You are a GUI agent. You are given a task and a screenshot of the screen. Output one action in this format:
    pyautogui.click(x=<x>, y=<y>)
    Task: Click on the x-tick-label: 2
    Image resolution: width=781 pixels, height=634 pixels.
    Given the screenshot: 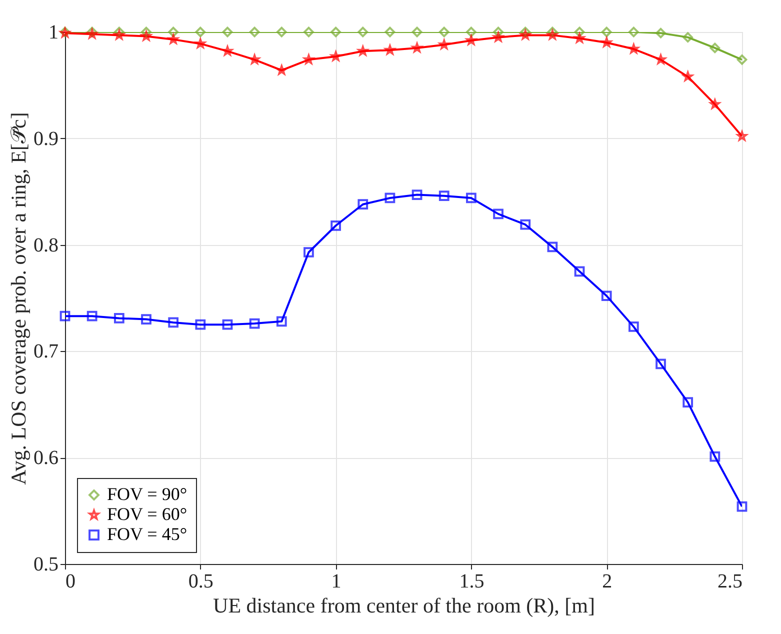 What is the action you would take?
    pyautogui.click(x=607, y=581)
    